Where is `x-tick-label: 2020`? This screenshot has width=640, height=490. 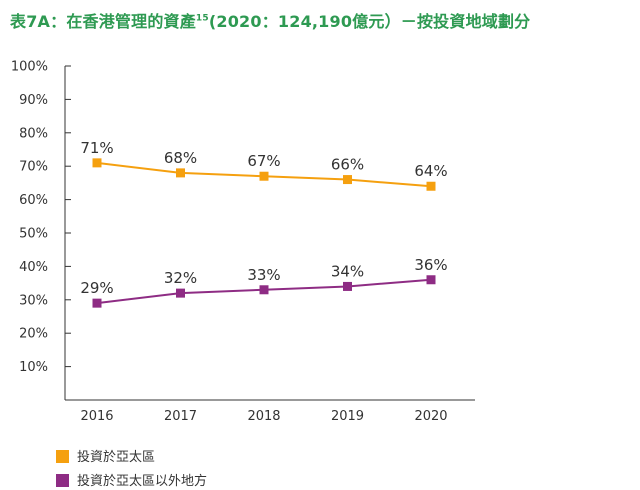 x-tick-label: 2020 is located at coordinates (430, 416).